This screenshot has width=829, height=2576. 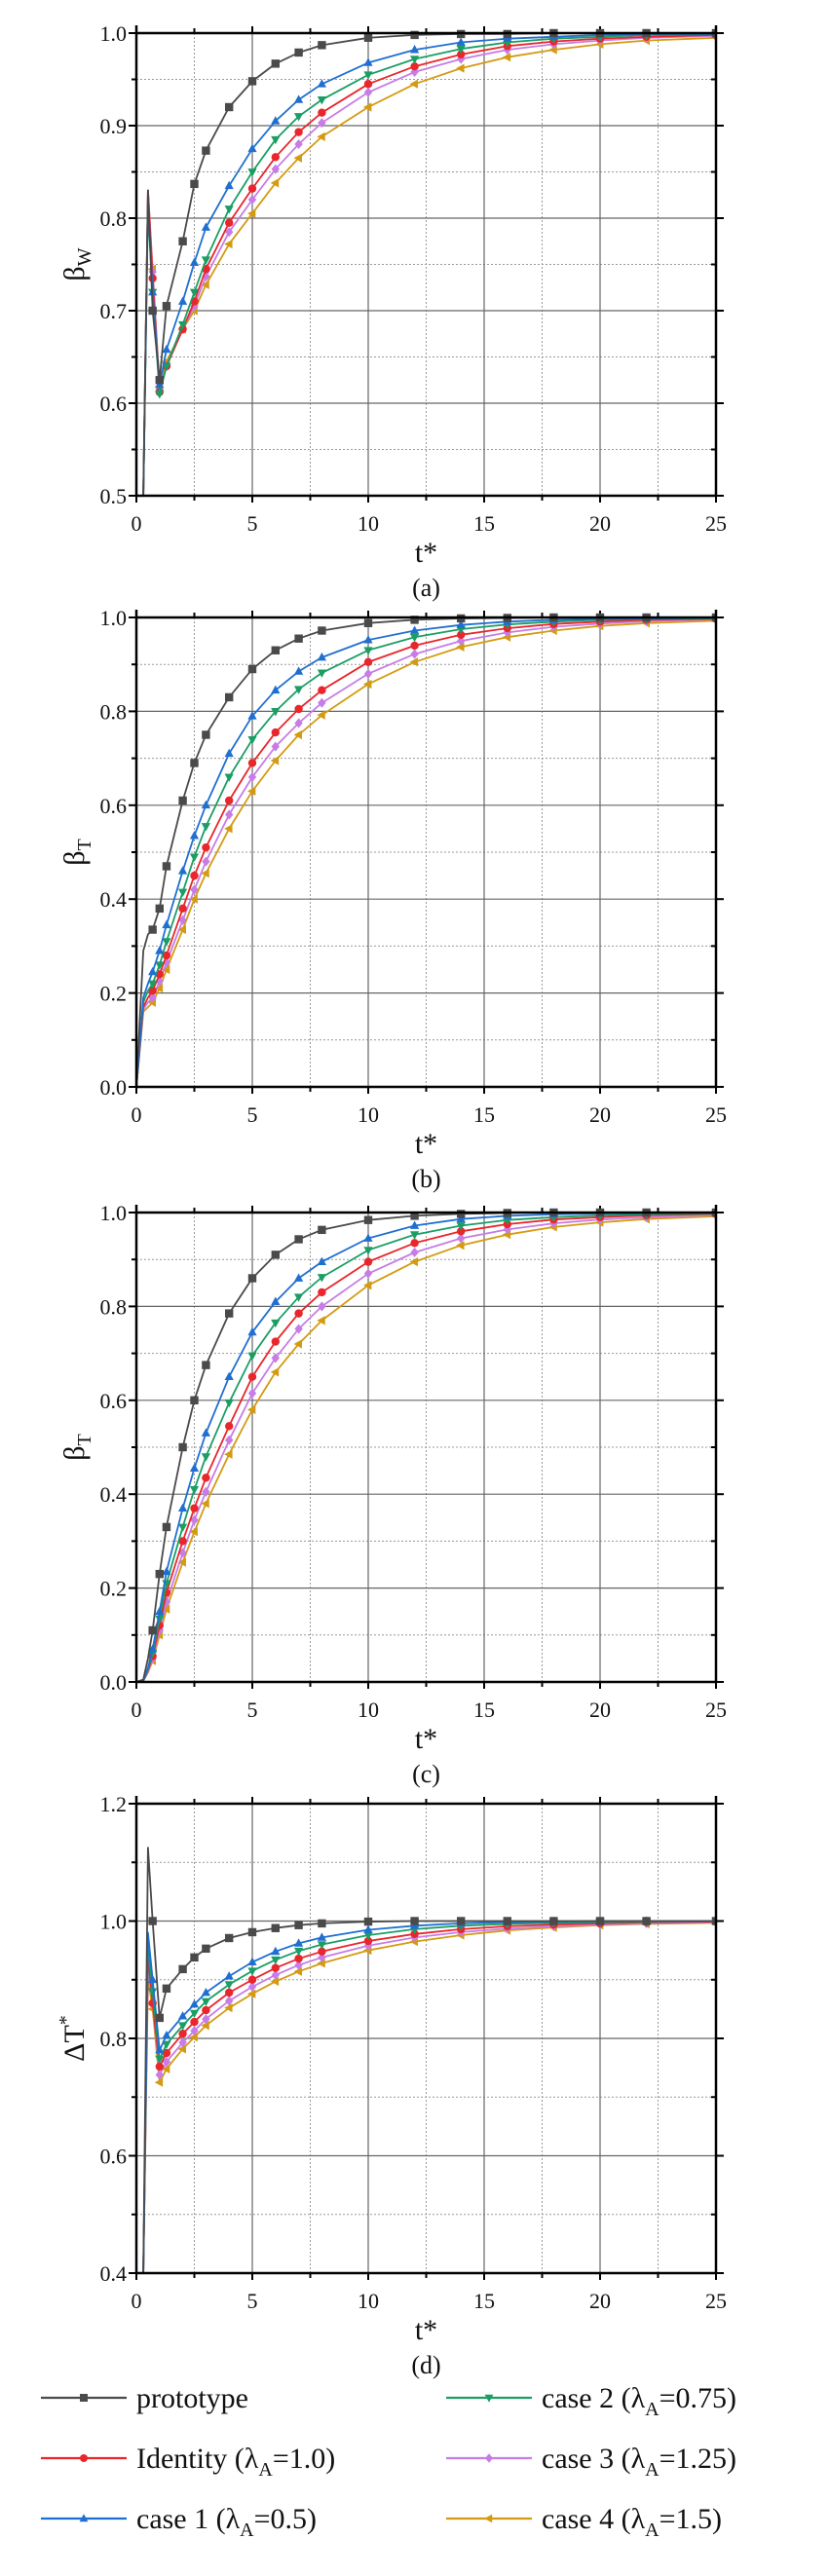 I want to click on series-identity, so click(x=426, y=1446).